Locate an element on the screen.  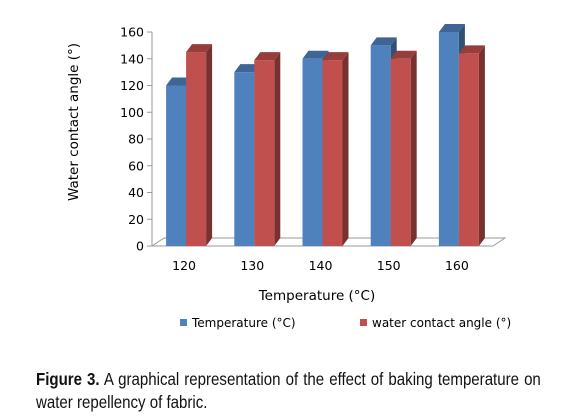
y-tick-label: 60 is located at coordinates (136, 165).